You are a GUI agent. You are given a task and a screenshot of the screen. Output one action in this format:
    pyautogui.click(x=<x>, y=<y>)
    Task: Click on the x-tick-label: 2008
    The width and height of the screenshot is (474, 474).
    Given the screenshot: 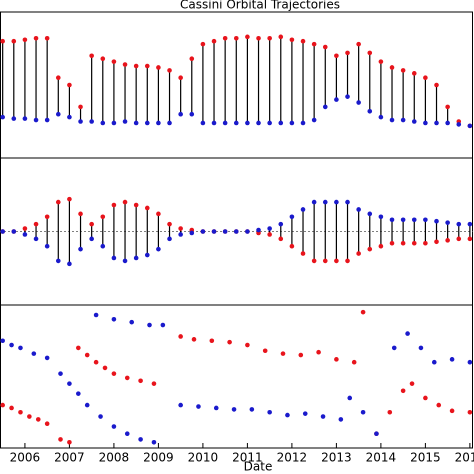 What is the action you would take?
    pyautogui.click(x=114, y=458)
    